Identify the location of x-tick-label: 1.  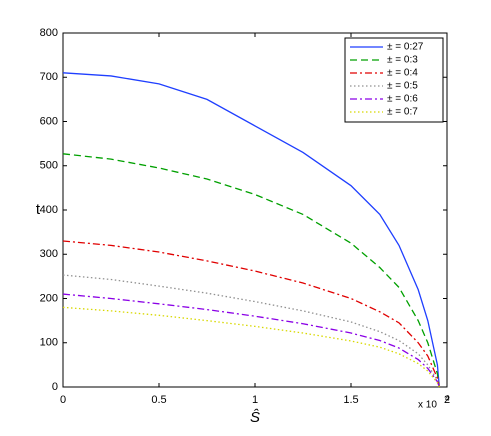
(255, 400).